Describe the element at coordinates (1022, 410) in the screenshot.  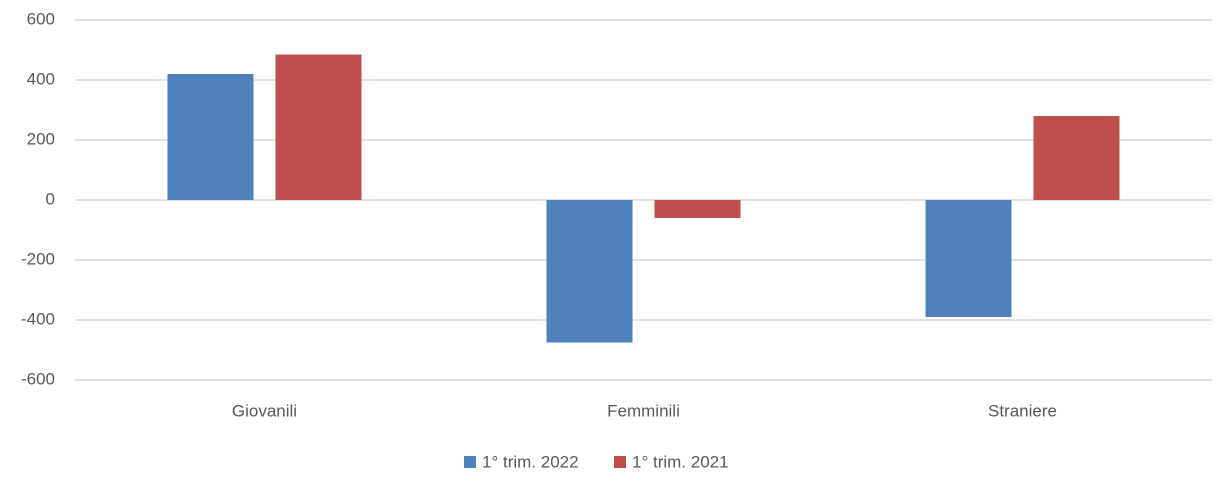
I see `x-tick-label: Straniere` at that location.